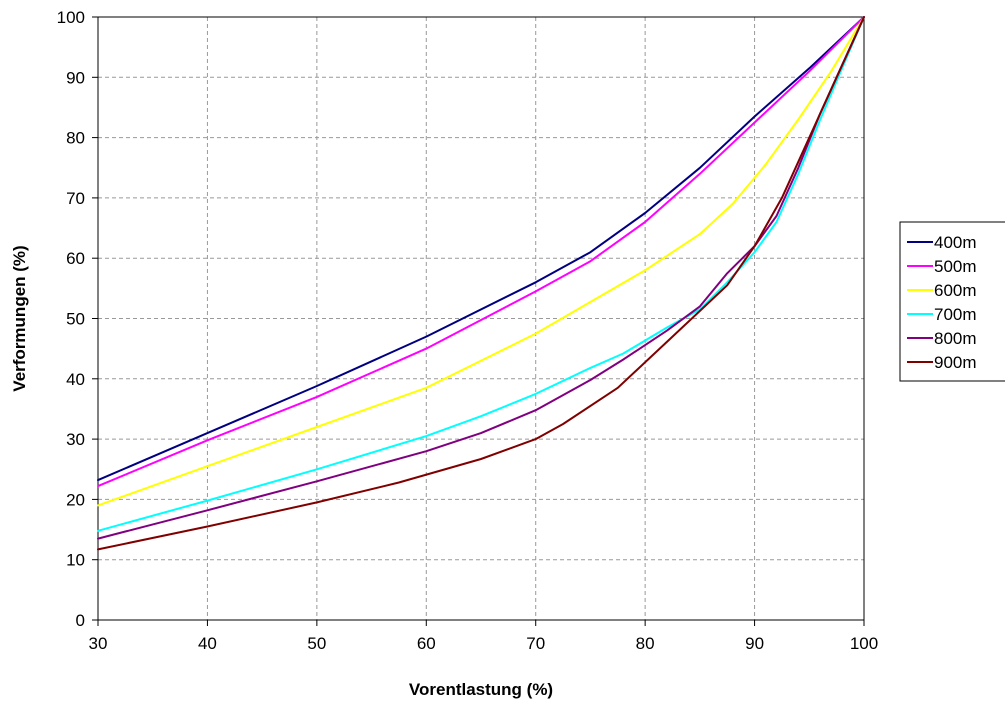 Image resolution: width=1005 pixels, height=704 pixels. What do you see at coordinates (75, 499) in the screenshot?
I see `y-tick-label: 20` at bounding box center [75, 499].